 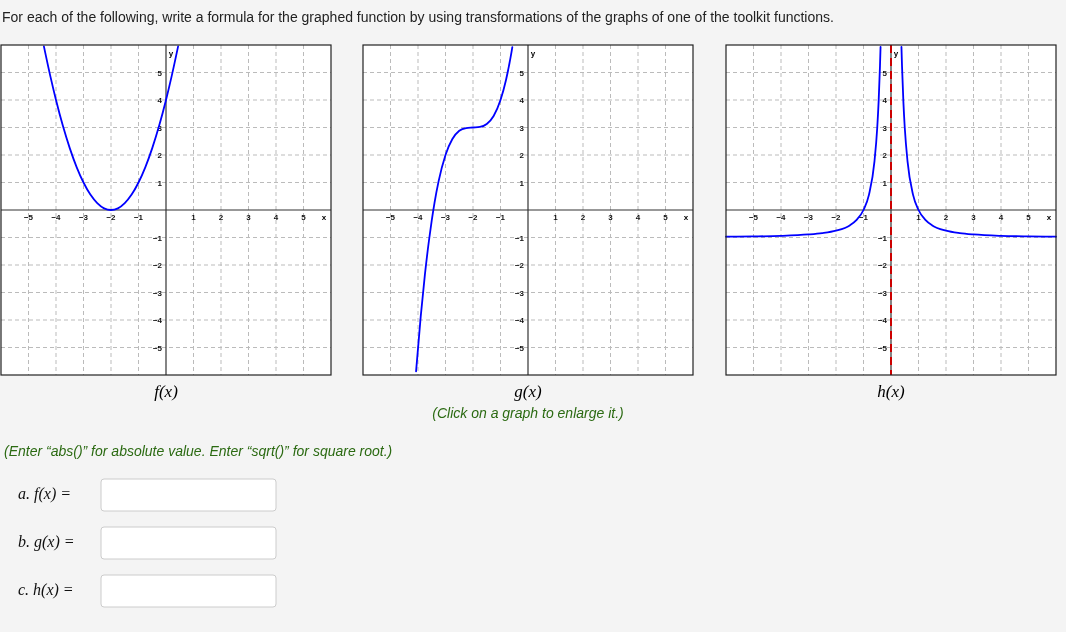 I want to click on text: f(x), so click(x=166, y=391).